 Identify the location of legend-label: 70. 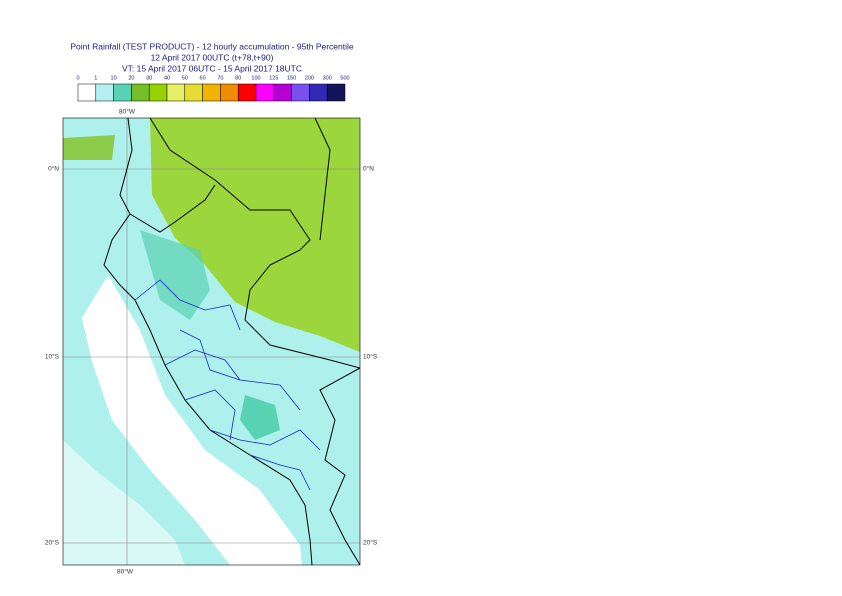
(220, 78).